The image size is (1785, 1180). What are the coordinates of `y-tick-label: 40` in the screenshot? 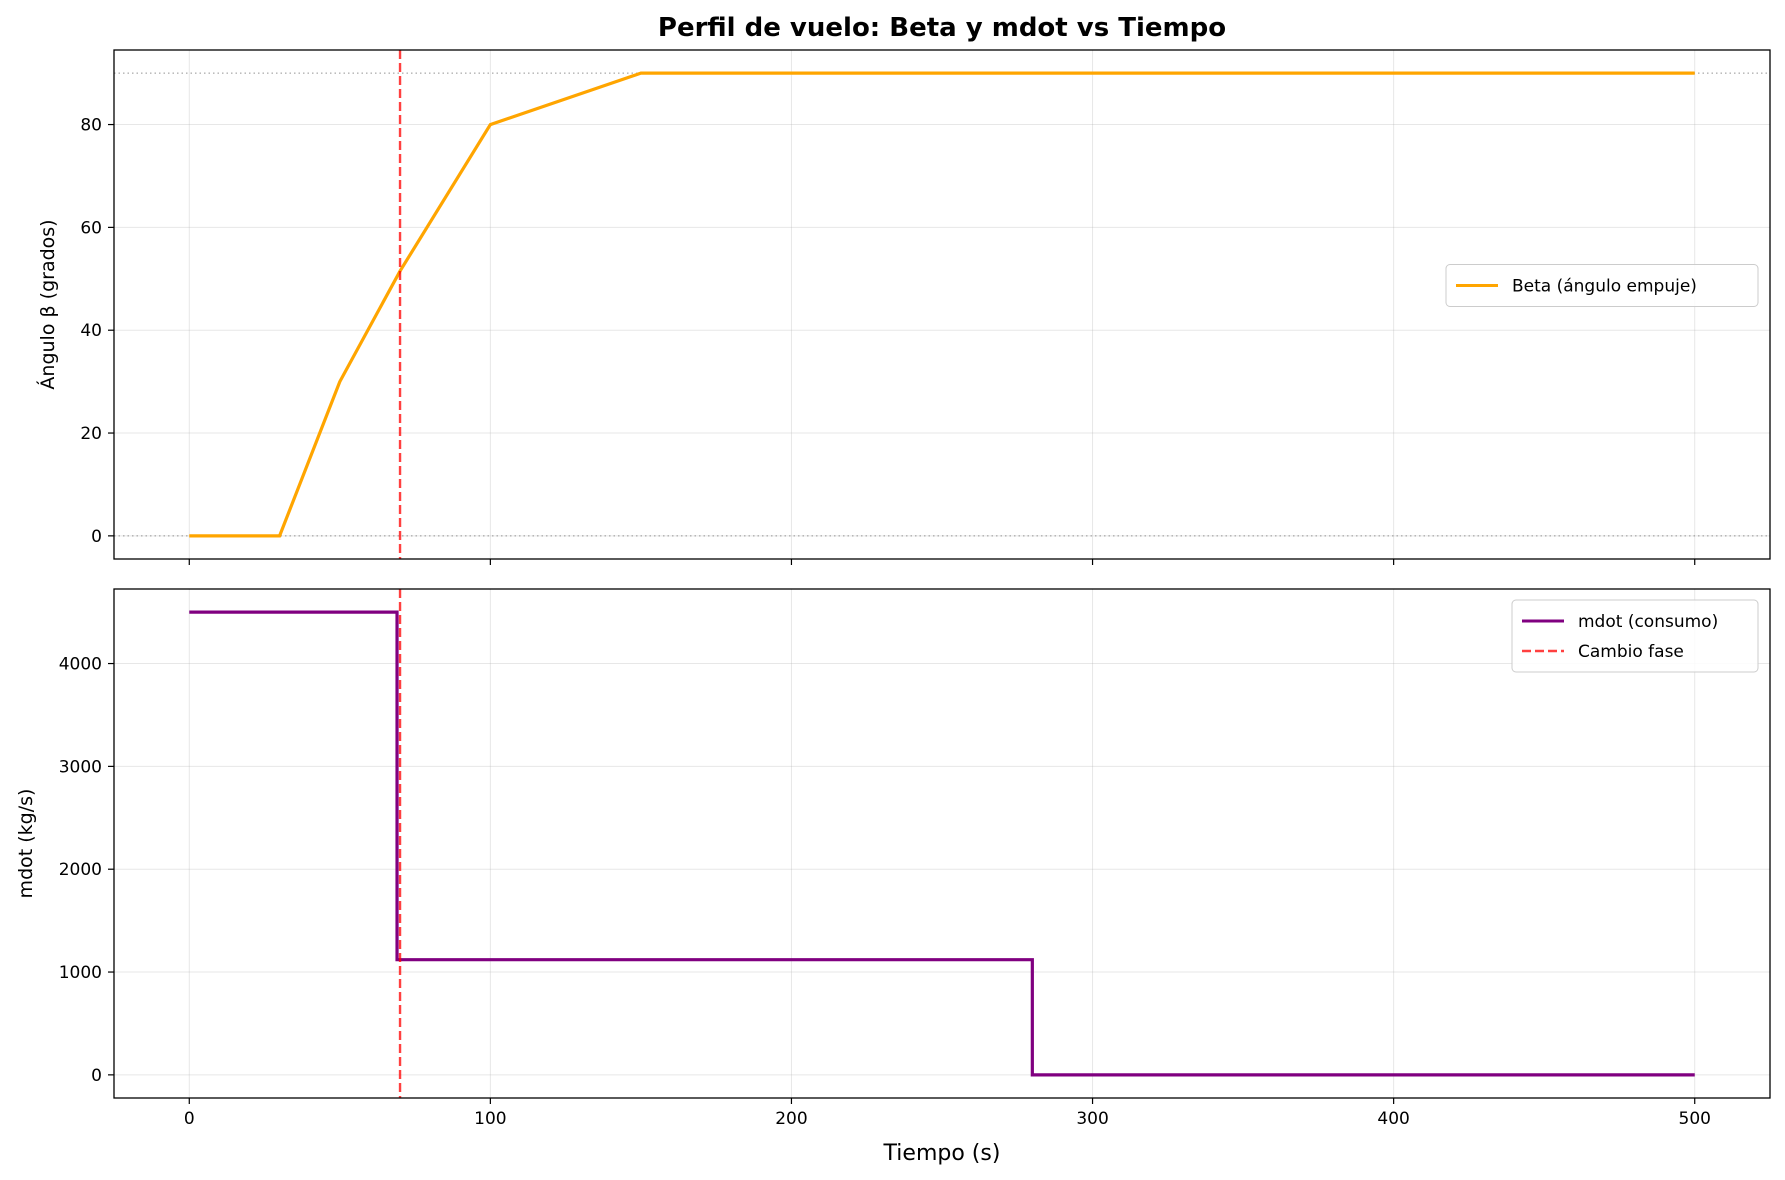 It's located at (91, 331).